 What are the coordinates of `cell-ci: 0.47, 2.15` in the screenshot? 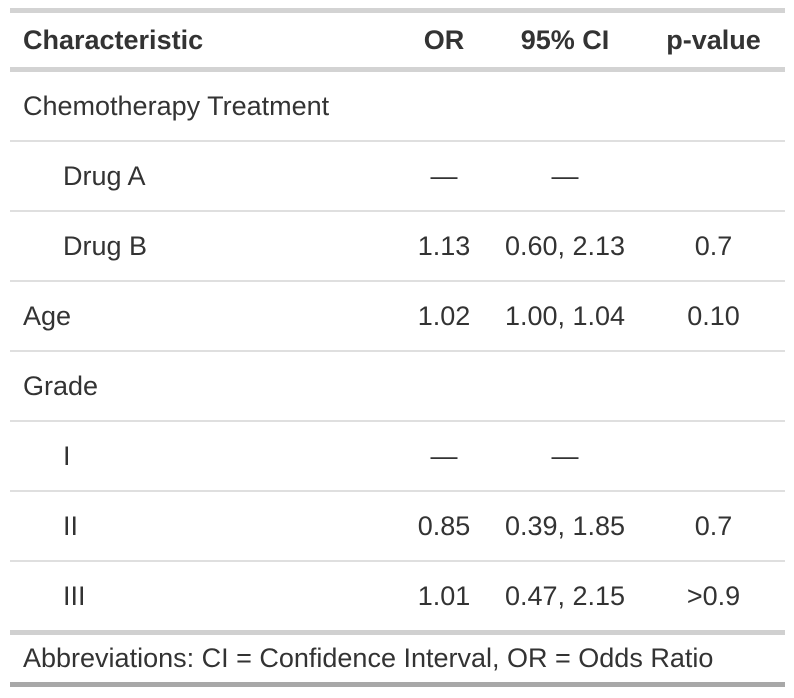 It's located at (565, 595).